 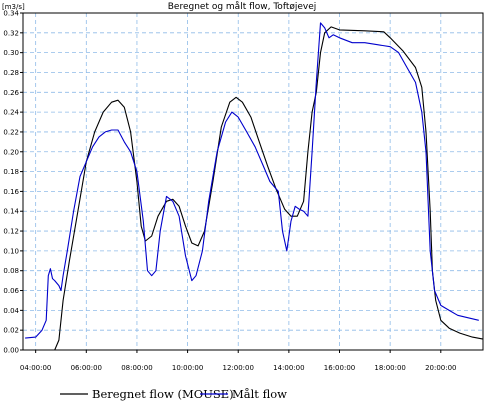 I want to click on x-tick-label: 18:00:00, so click(x=389, y=368).